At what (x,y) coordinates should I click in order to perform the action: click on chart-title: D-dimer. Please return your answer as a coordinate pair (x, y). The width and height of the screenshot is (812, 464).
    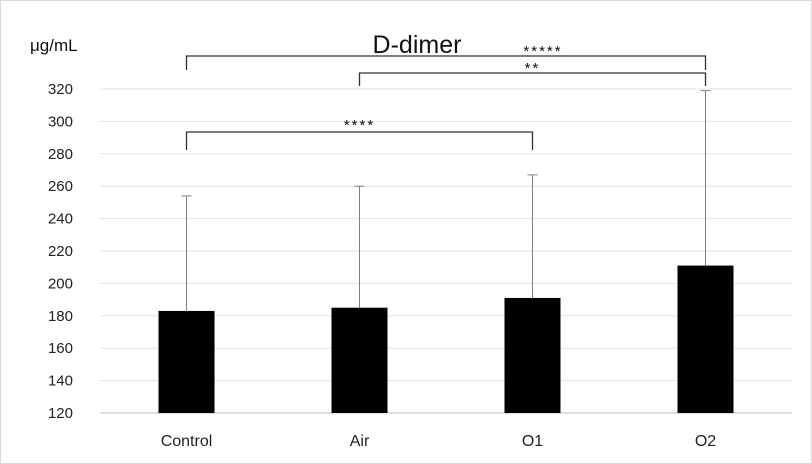
    Looking at the image, I should click on (417, 45).